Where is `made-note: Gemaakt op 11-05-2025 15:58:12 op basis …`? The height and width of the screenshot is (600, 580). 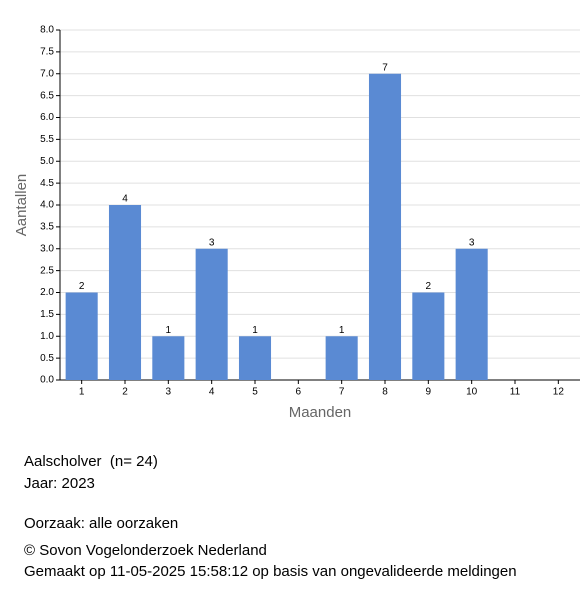 made-note: Gemaakt op 11-05-2025 15:58:12 op basis … is located at coordinates (270, 571).